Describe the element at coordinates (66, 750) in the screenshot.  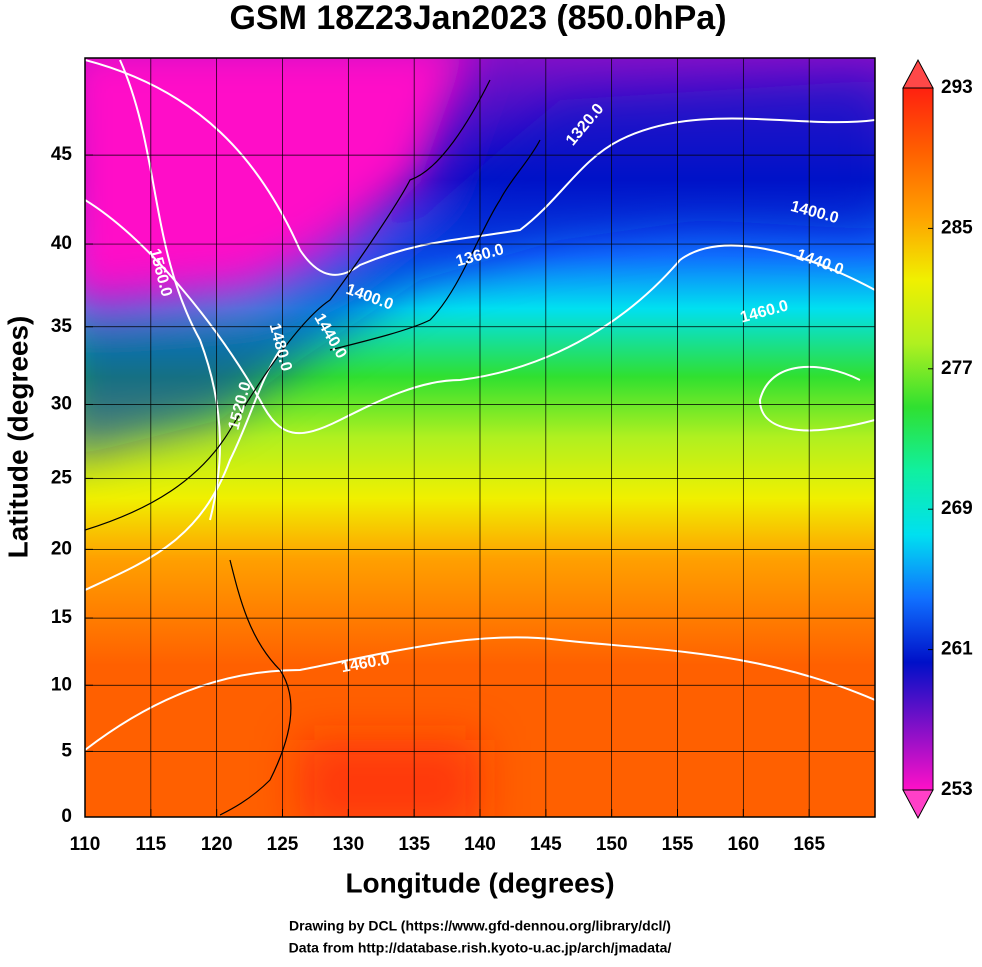
I see `y-tick-label: 5` at that location.